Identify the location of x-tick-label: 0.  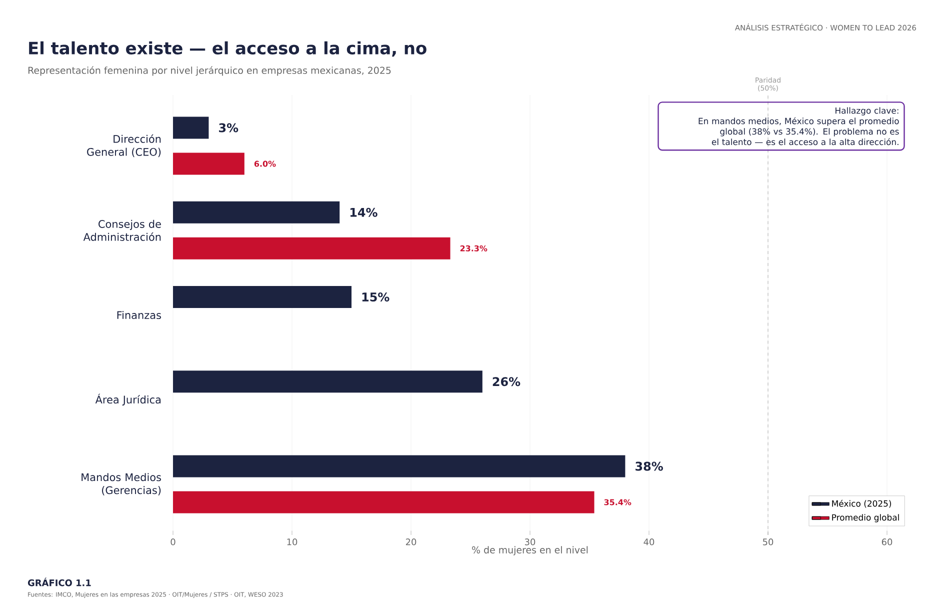
(173, 542).